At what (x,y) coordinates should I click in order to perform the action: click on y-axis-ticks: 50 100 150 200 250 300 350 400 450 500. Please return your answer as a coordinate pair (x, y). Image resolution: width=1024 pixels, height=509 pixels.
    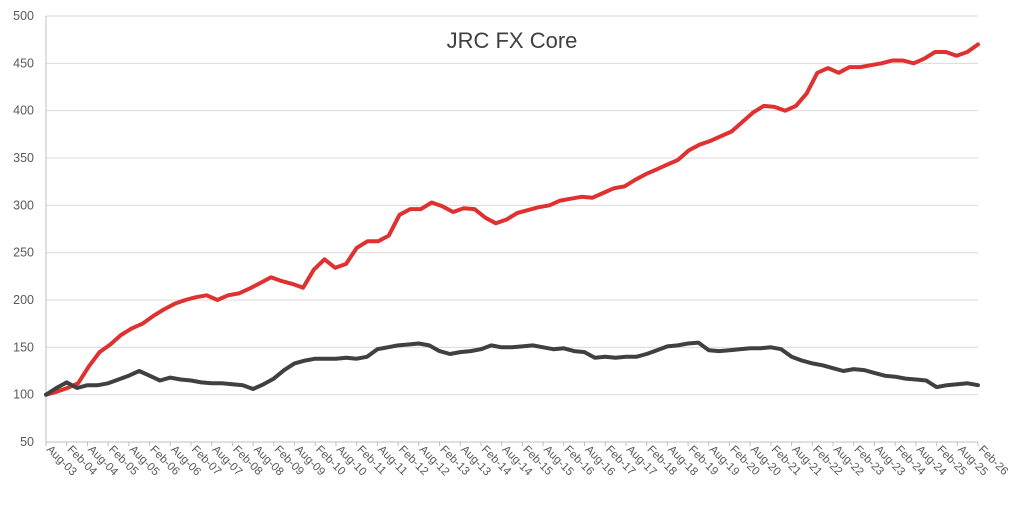
    Looking at the image, I should click on (23, 229).